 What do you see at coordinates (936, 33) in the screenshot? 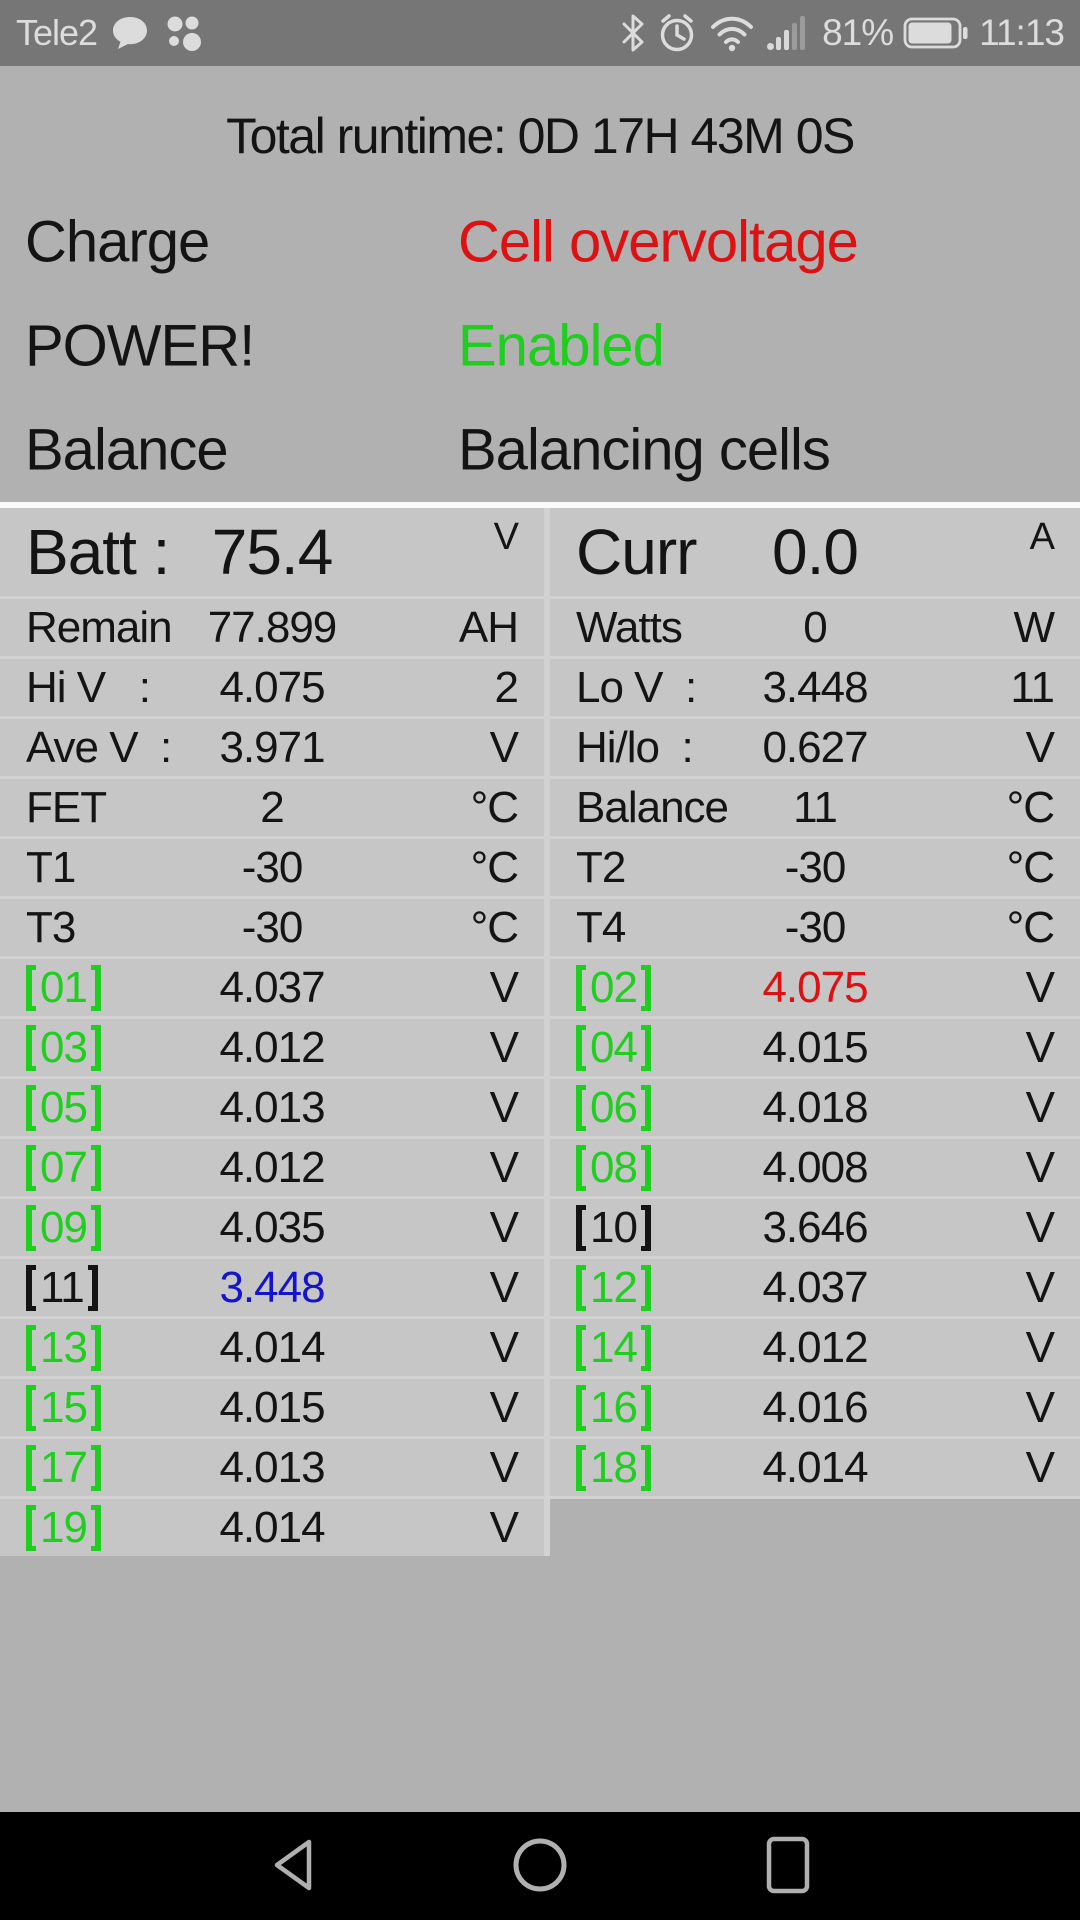
I see `battery-icon` at bounding box center [936, 33].